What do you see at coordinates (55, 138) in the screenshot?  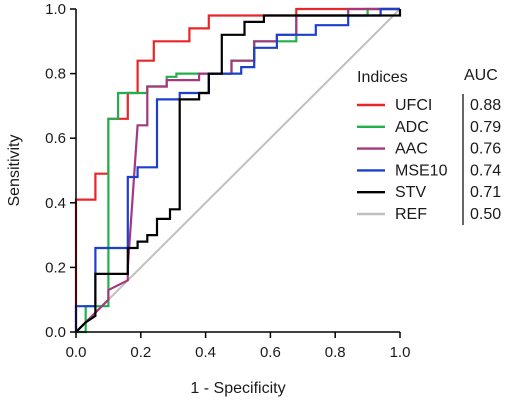 I see `y-tick-label: 0.6` at bounding box center [55, 138].